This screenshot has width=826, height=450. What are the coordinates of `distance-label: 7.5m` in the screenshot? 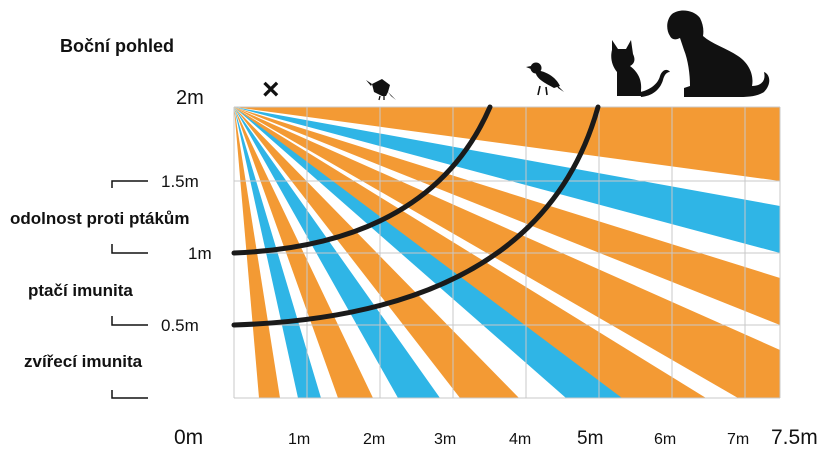 It's located at (794, 437).